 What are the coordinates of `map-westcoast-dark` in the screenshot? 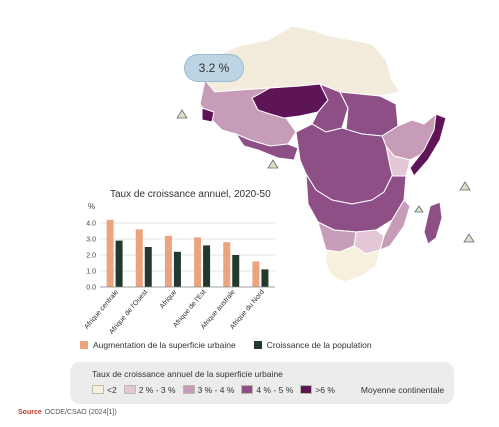 It's located at (208, 115).